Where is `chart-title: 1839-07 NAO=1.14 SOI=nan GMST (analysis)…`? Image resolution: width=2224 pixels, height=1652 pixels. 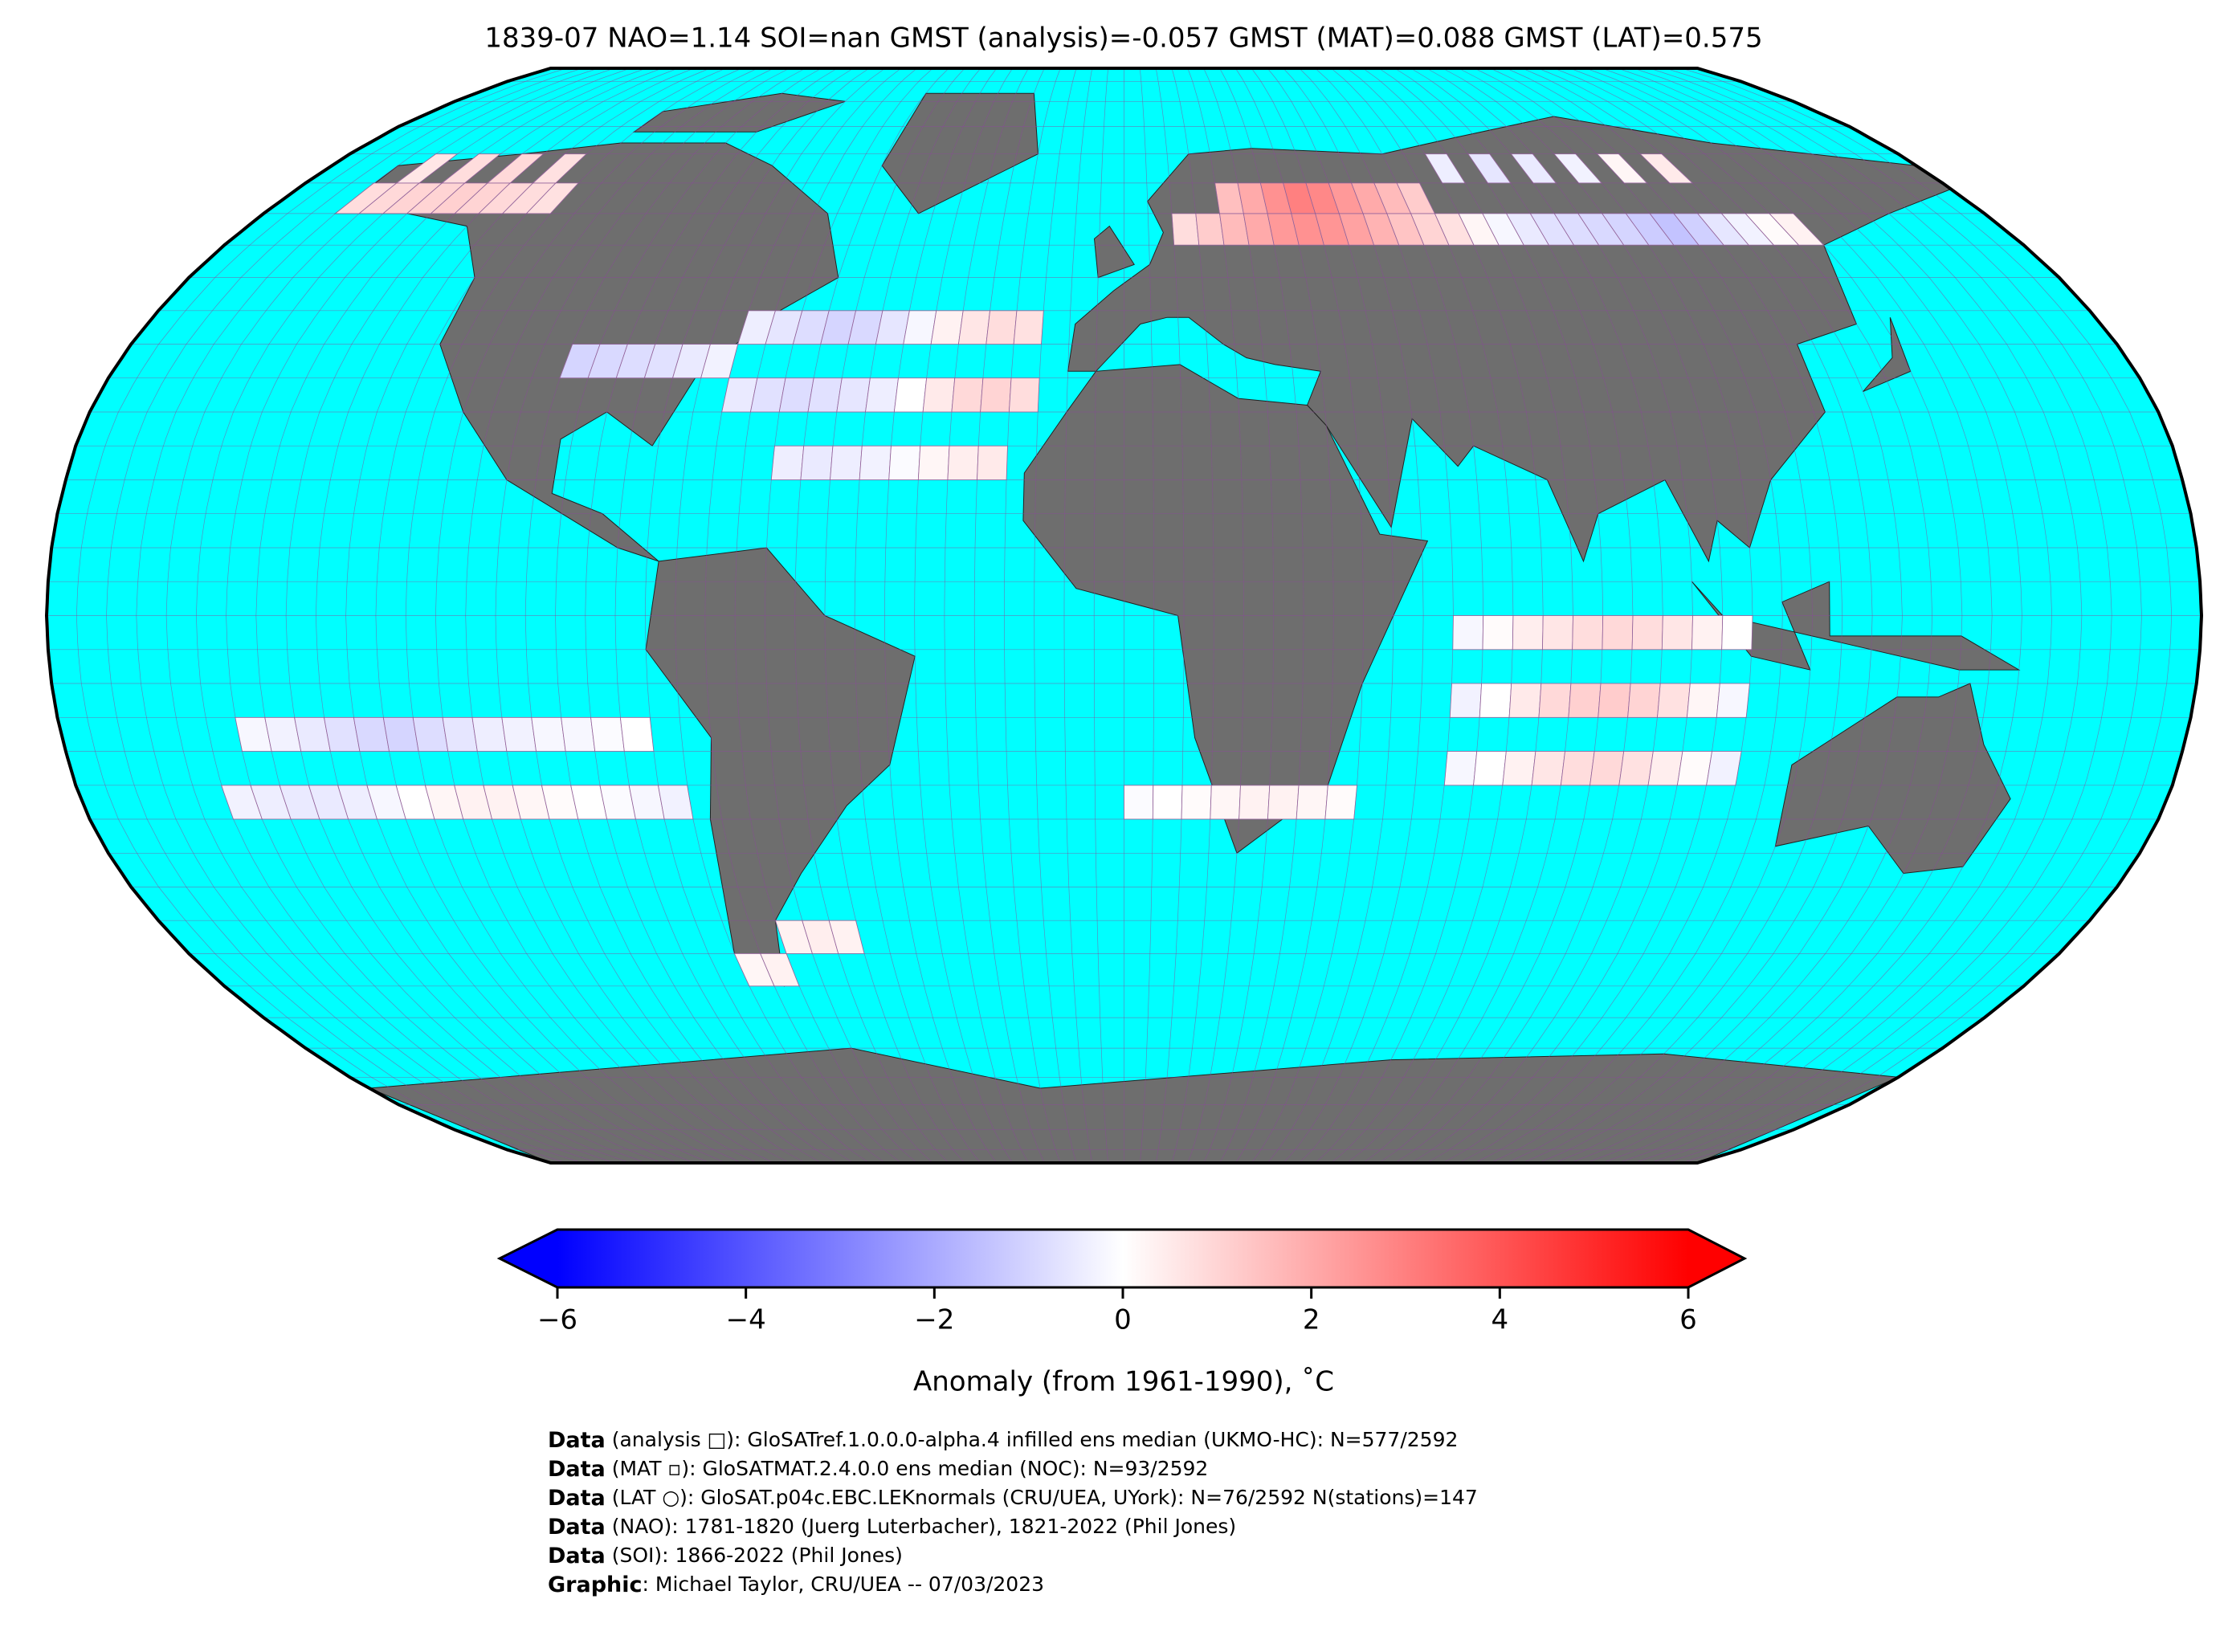
chart-title: 1839-07 NAO=1.14 SOI=nan GMST (analysis)… is located at coordinates (1123, 38).